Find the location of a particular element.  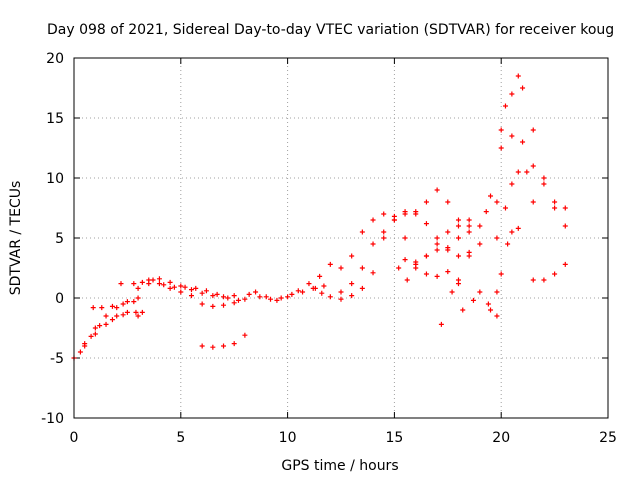

x-tick-label: 20 is located at coordinates (501, 438).